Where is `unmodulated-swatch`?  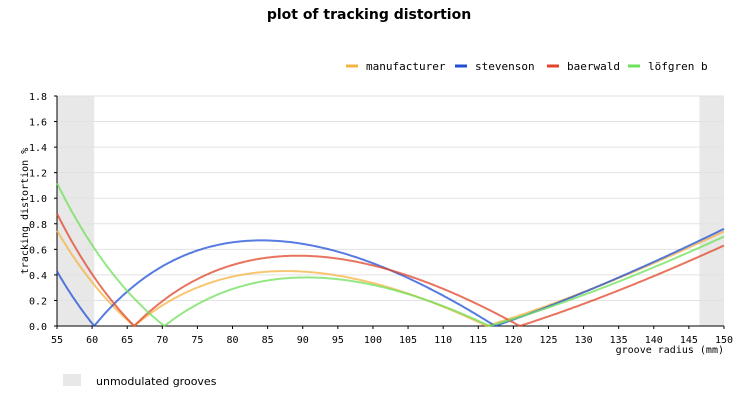
unmodulated-swatch is located at coordinates (72, 380).